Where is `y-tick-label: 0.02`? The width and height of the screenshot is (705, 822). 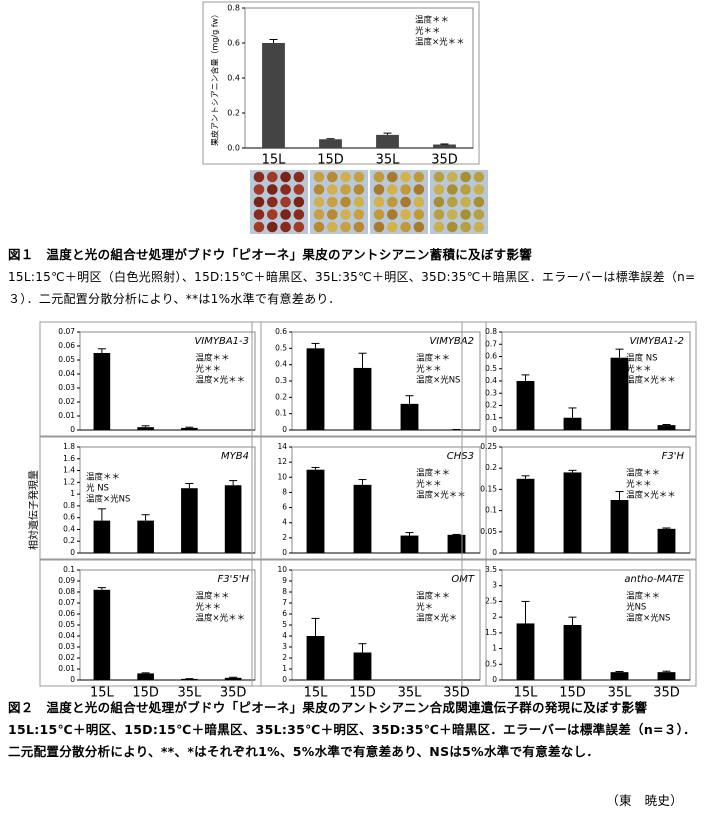 y-tick-label: 0.02 is located at coordinates (66, 657).